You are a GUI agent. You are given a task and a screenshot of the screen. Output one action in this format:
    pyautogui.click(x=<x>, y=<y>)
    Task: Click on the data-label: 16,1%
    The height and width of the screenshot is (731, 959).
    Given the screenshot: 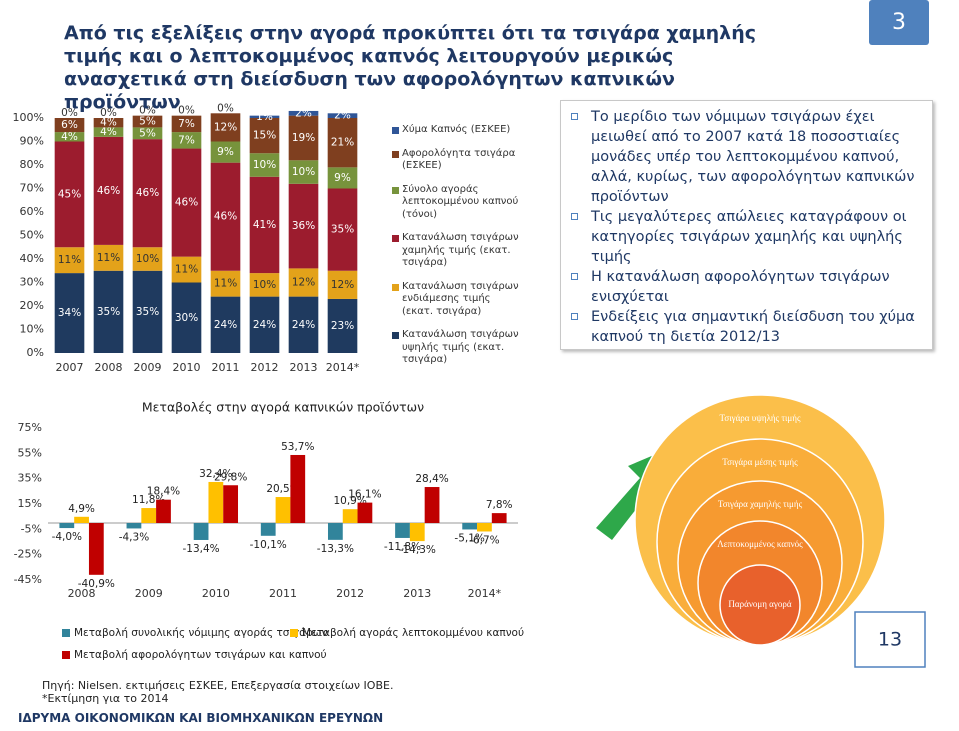 What is the action you would take?
    pyautogui.click(x=364, y=495)
    